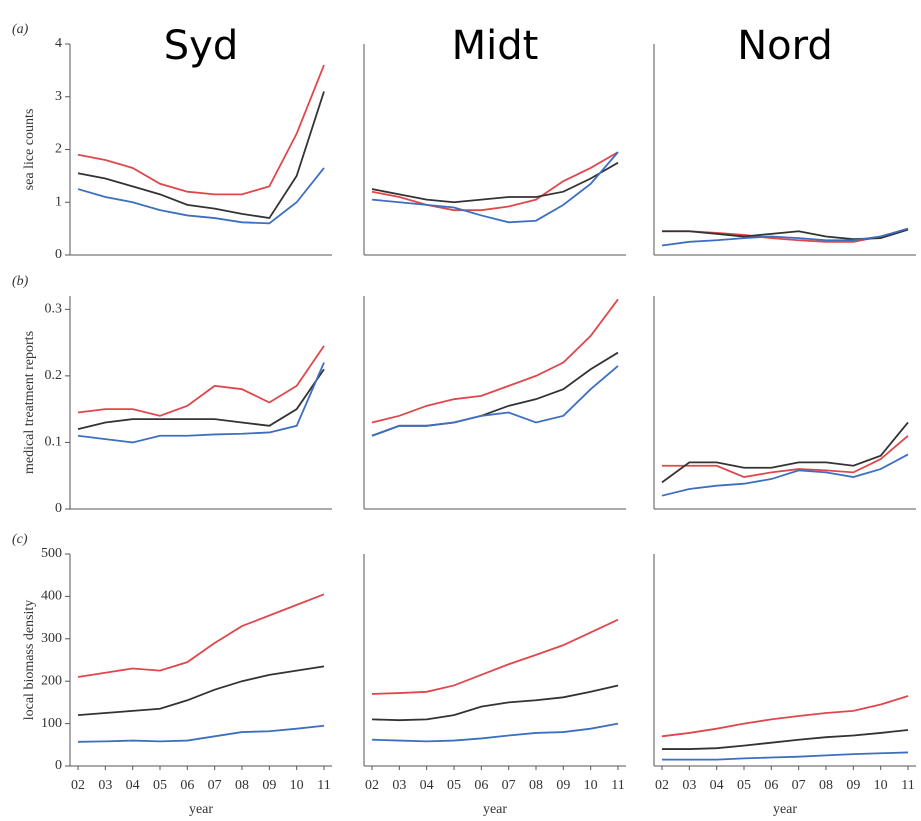 Image resolution: width=921 pixels, height=821 pixels. I want to click on panel-label: (a), so click(20, 29).